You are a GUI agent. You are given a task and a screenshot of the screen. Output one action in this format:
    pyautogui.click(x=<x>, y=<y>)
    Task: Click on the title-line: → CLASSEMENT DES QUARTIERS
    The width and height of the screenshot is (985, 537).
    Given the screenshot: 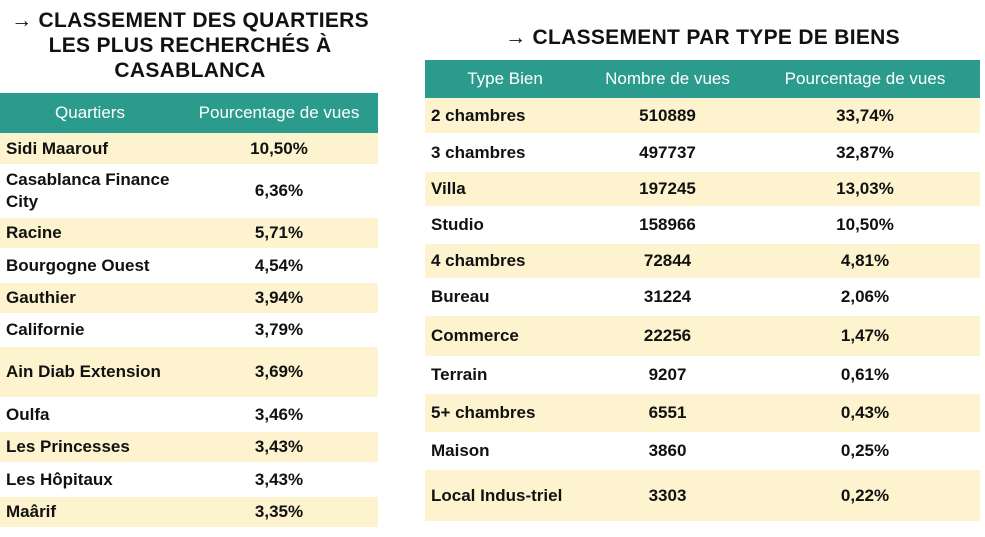 What is the action you would take?
    pyautogui.click(x=190, y=20)
    